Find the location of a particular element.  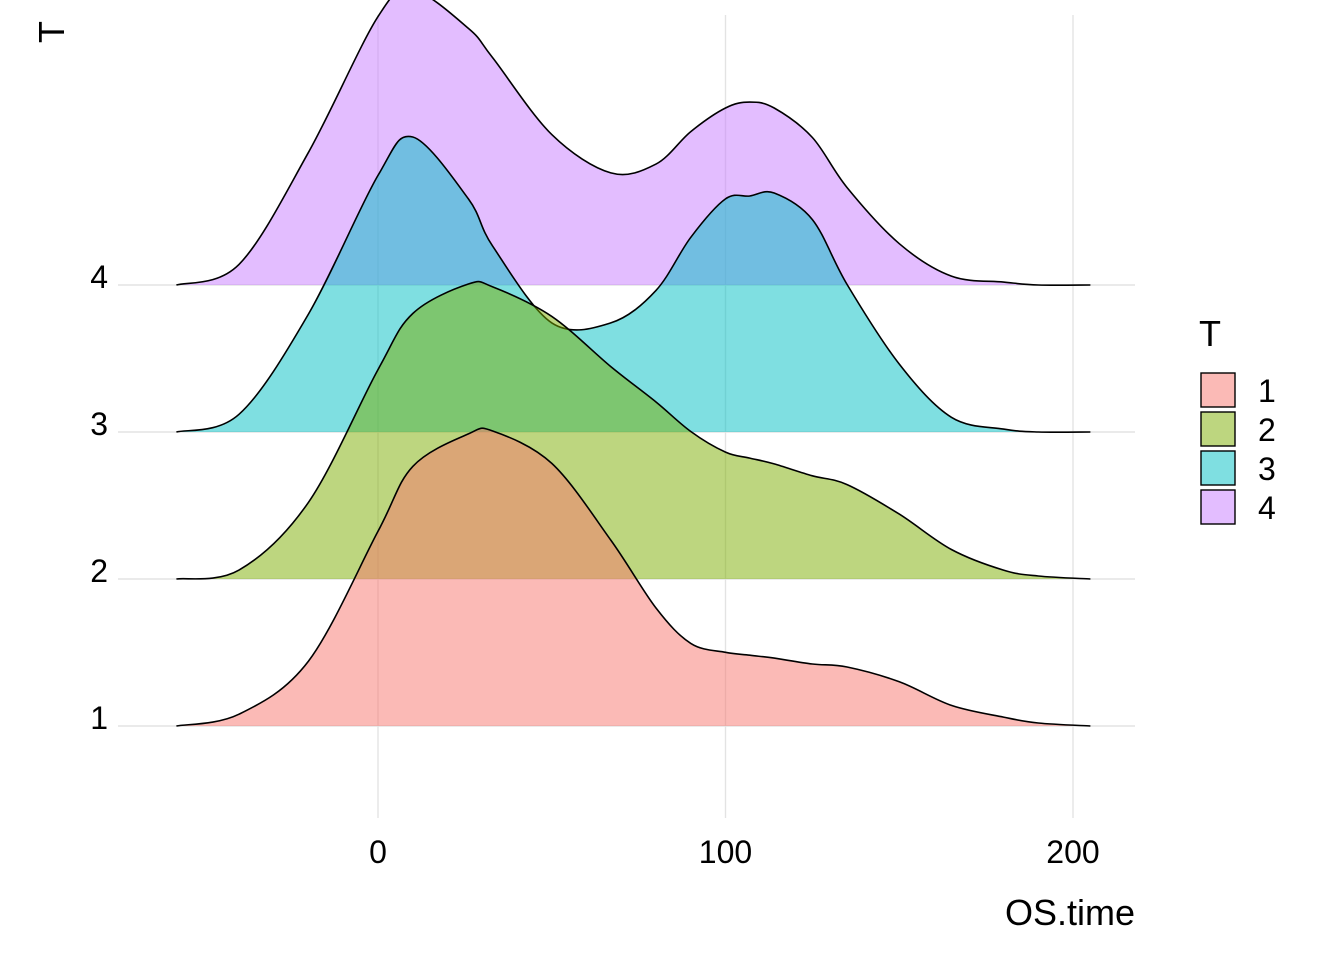

x-tick-label-0: 0 is located at coordinates (378, 852).